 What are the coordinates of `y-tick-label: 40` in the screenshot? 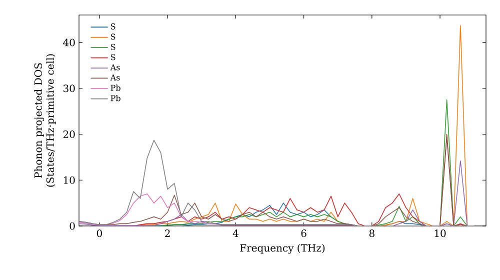 It's located at (69, 42).